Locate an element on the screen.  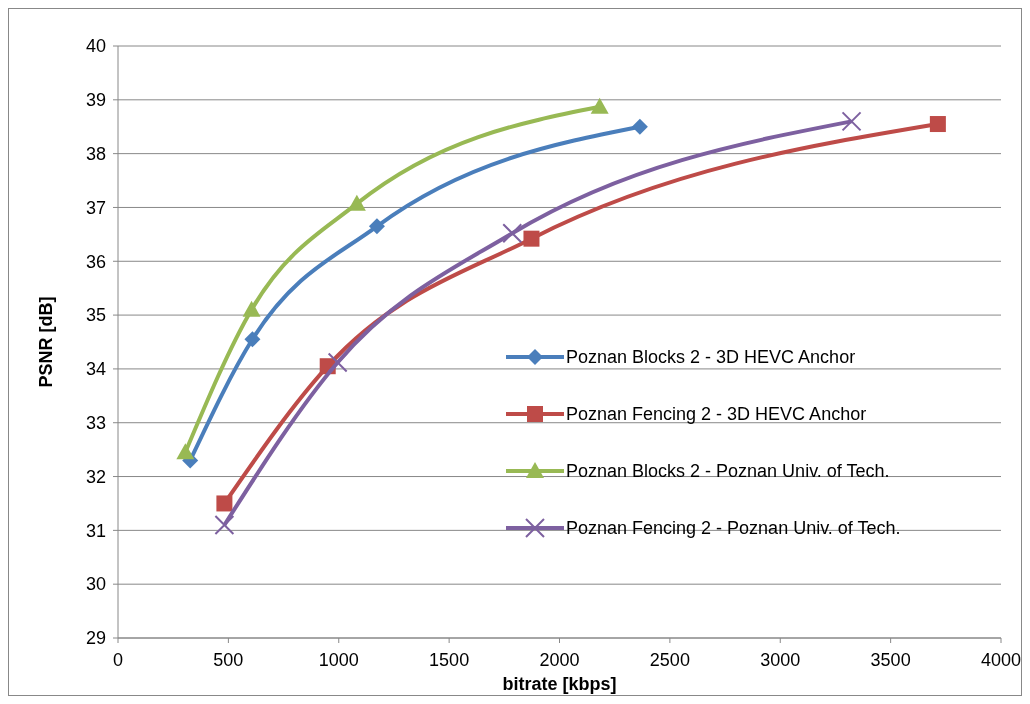
x-tick-label: 4000 is located at coordinates (1001, 660).